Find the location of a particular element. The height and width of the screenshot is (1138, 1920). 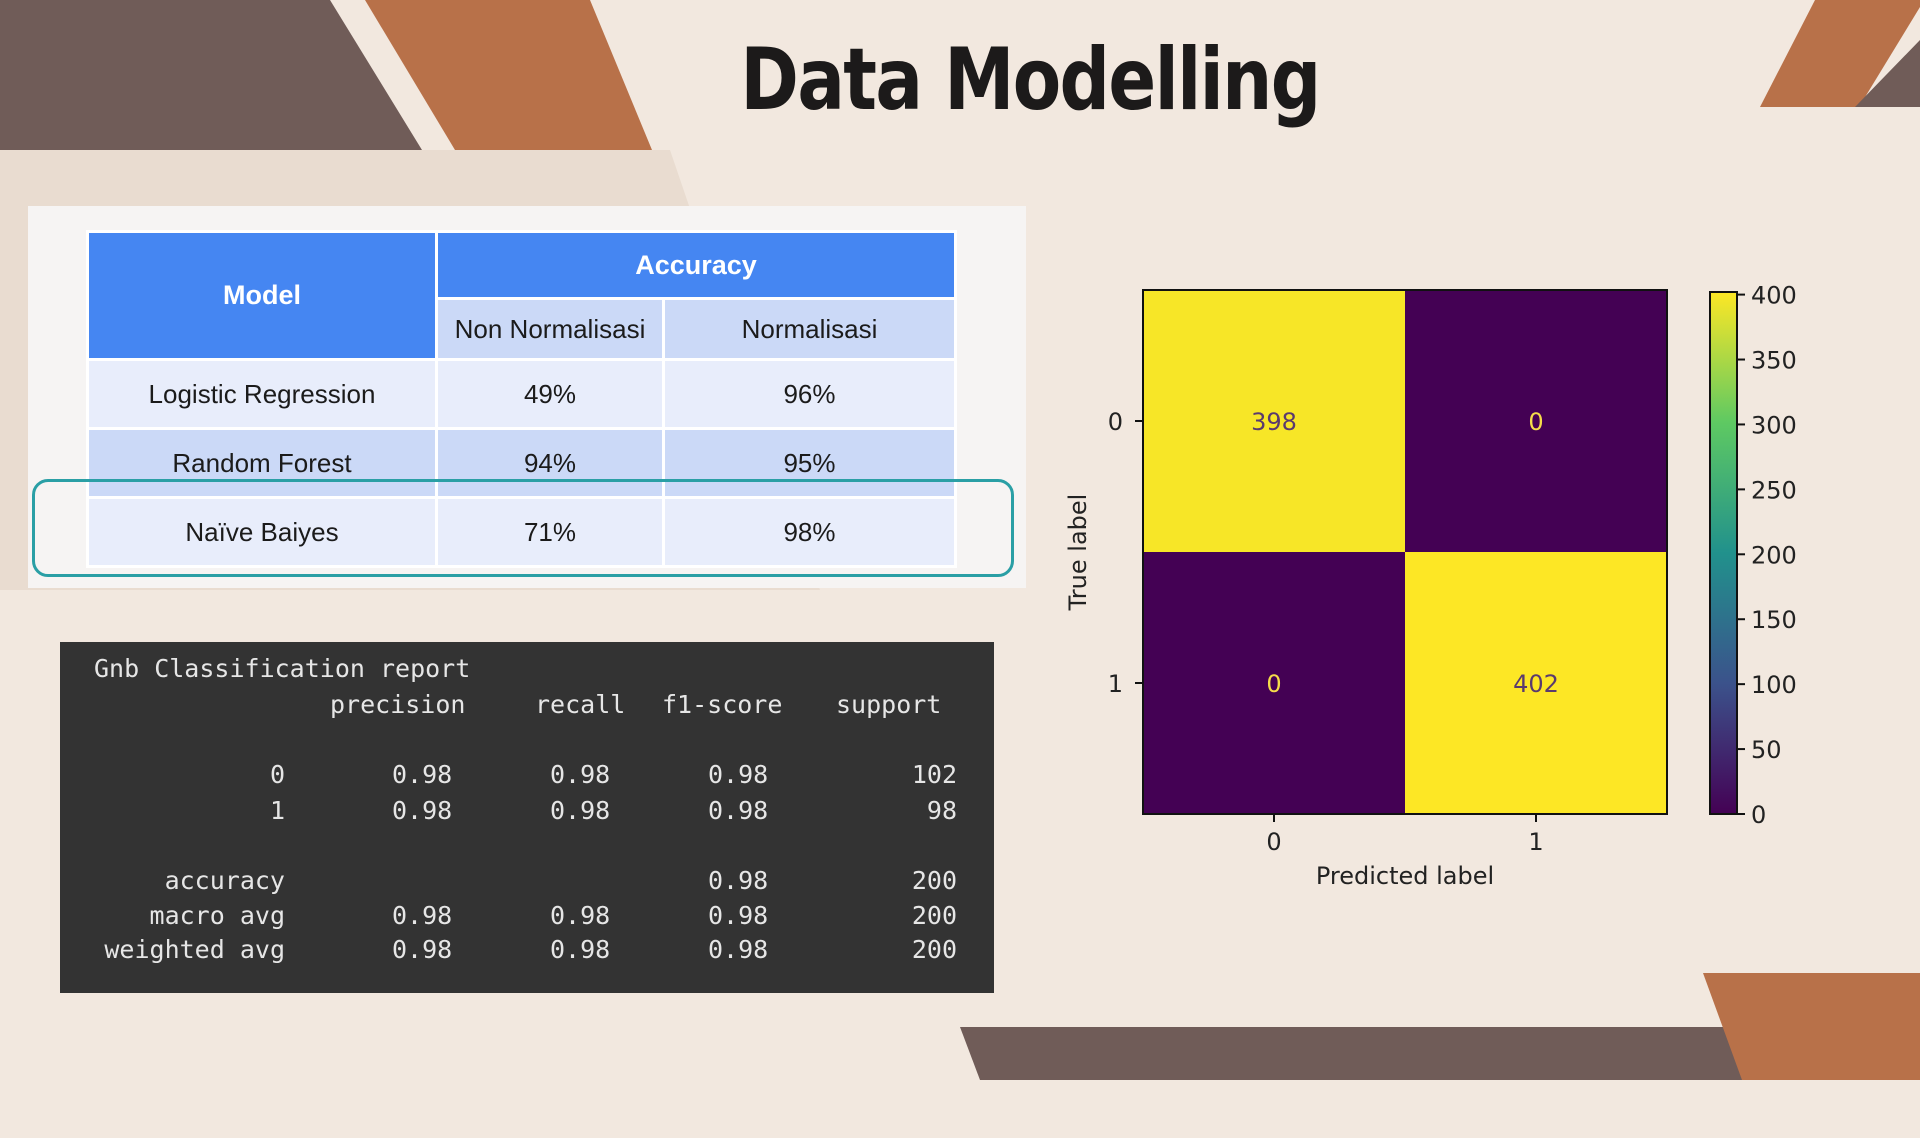

cell-value-label: 398 is located at coordinates (1274, 422).